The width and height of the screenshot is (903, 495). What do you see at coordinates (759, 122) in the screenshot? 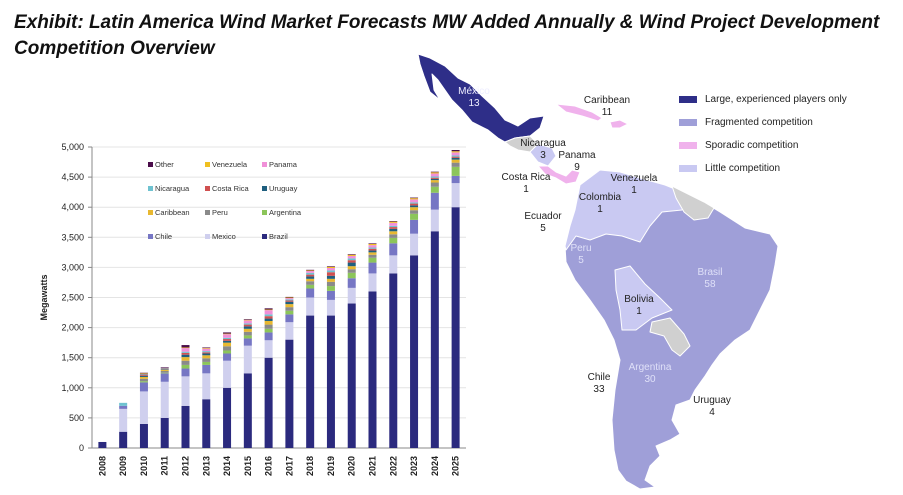
I see `legend-label: Fragmented competition` at bounding box center [759, 122].